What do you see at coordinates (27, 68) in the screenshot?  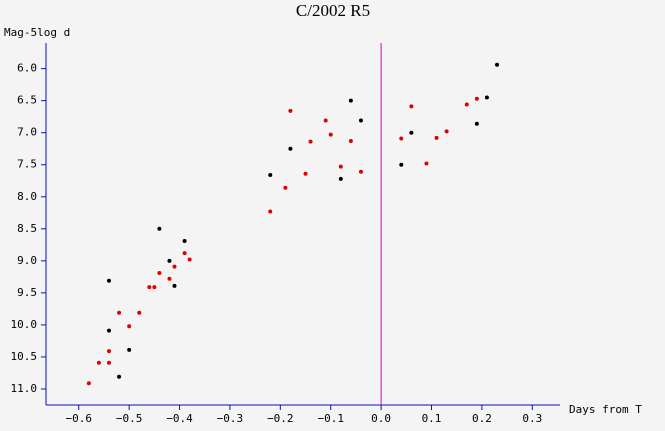 I see `y-tick-label: 6.0` at bounding box center [27, 68].